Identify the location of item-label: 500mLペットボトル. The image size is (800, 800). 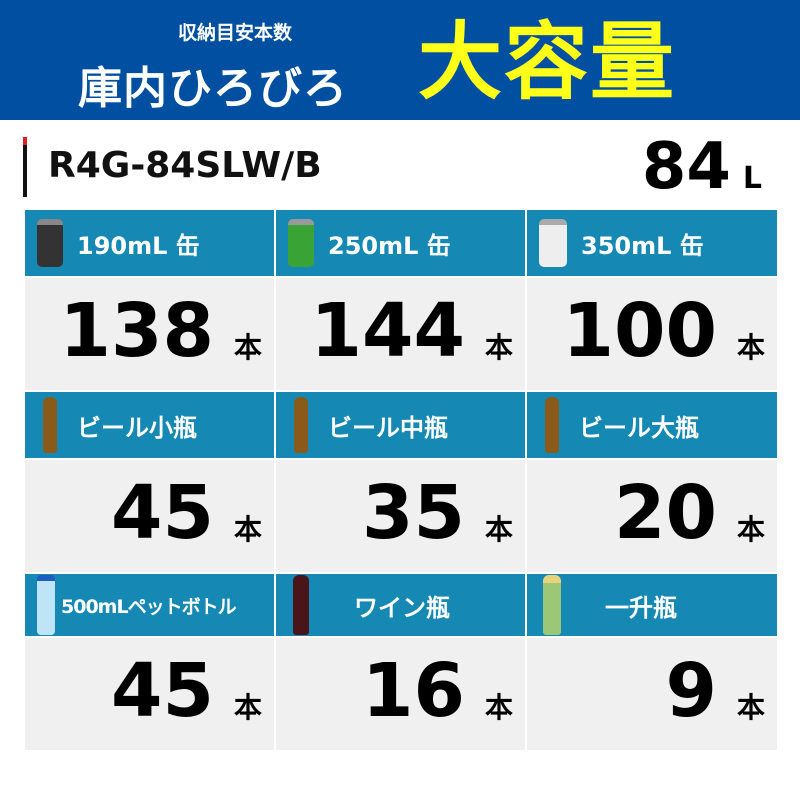
(149, 606).